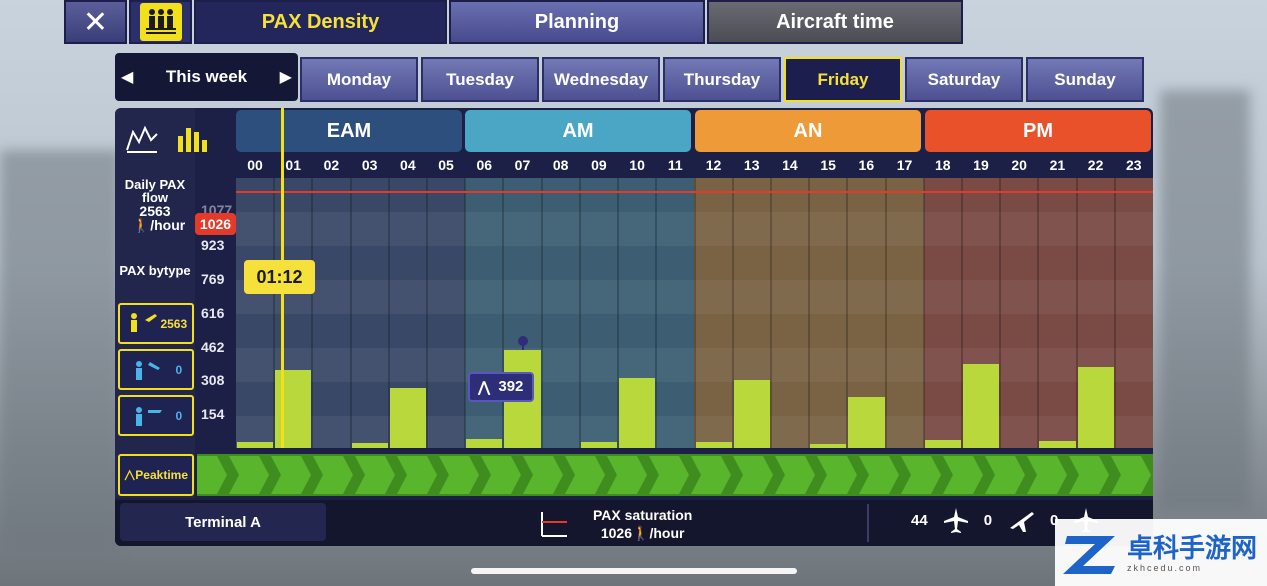 The height and width of the screenshot is (586, 1267). I want to click on pax-mode-button, so click(160, 22).